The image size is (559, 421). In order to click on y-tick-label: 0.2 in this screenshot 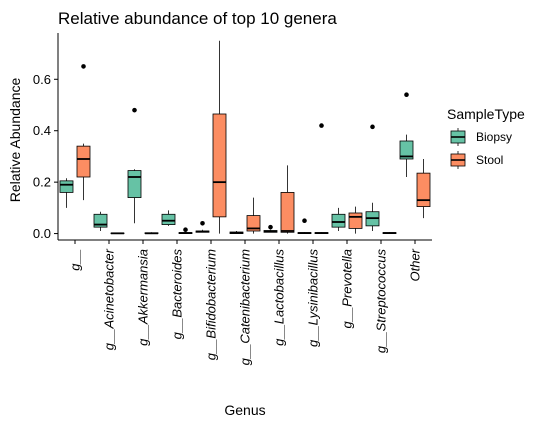, I will do `click(42, 182)`.